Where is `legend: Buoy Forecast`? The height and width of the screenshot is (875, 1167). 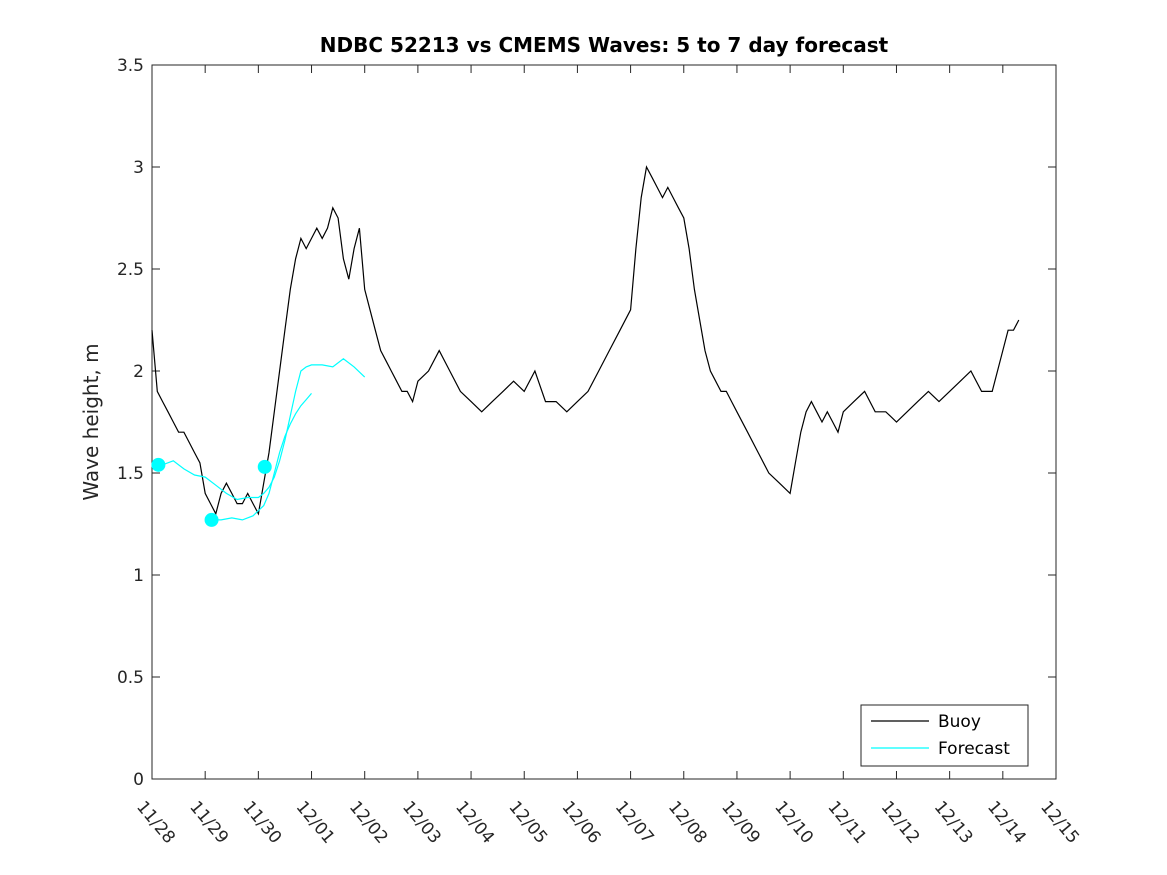
legend: Buoy Forecast is located at coordinates (944, 735).